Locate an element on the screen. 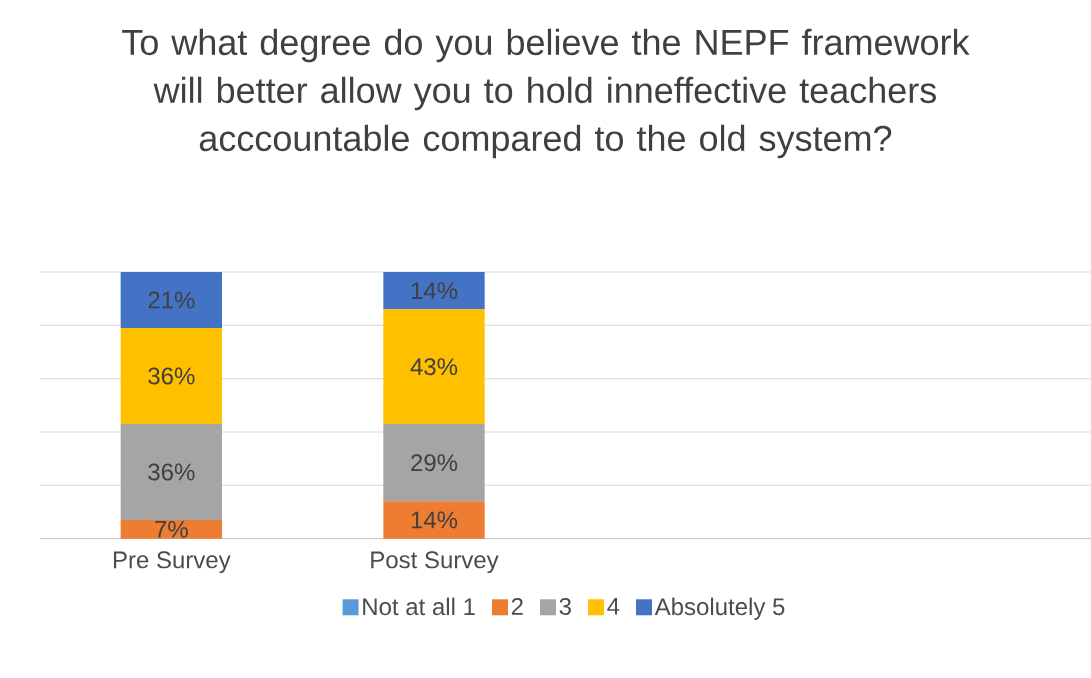  legend-label: 4 is located at coordinates (613, 606).